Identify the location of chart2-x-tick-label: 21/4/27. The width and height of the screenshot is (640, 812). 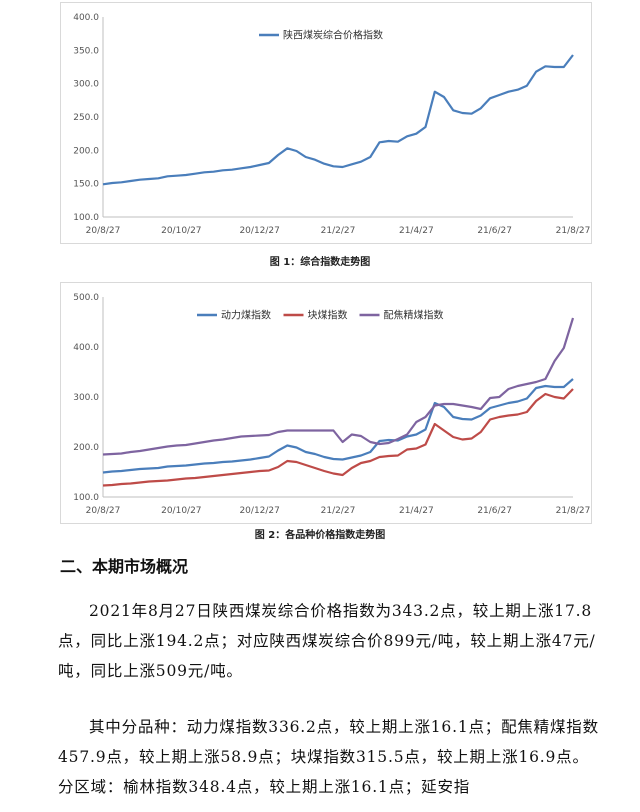
(416, 511).